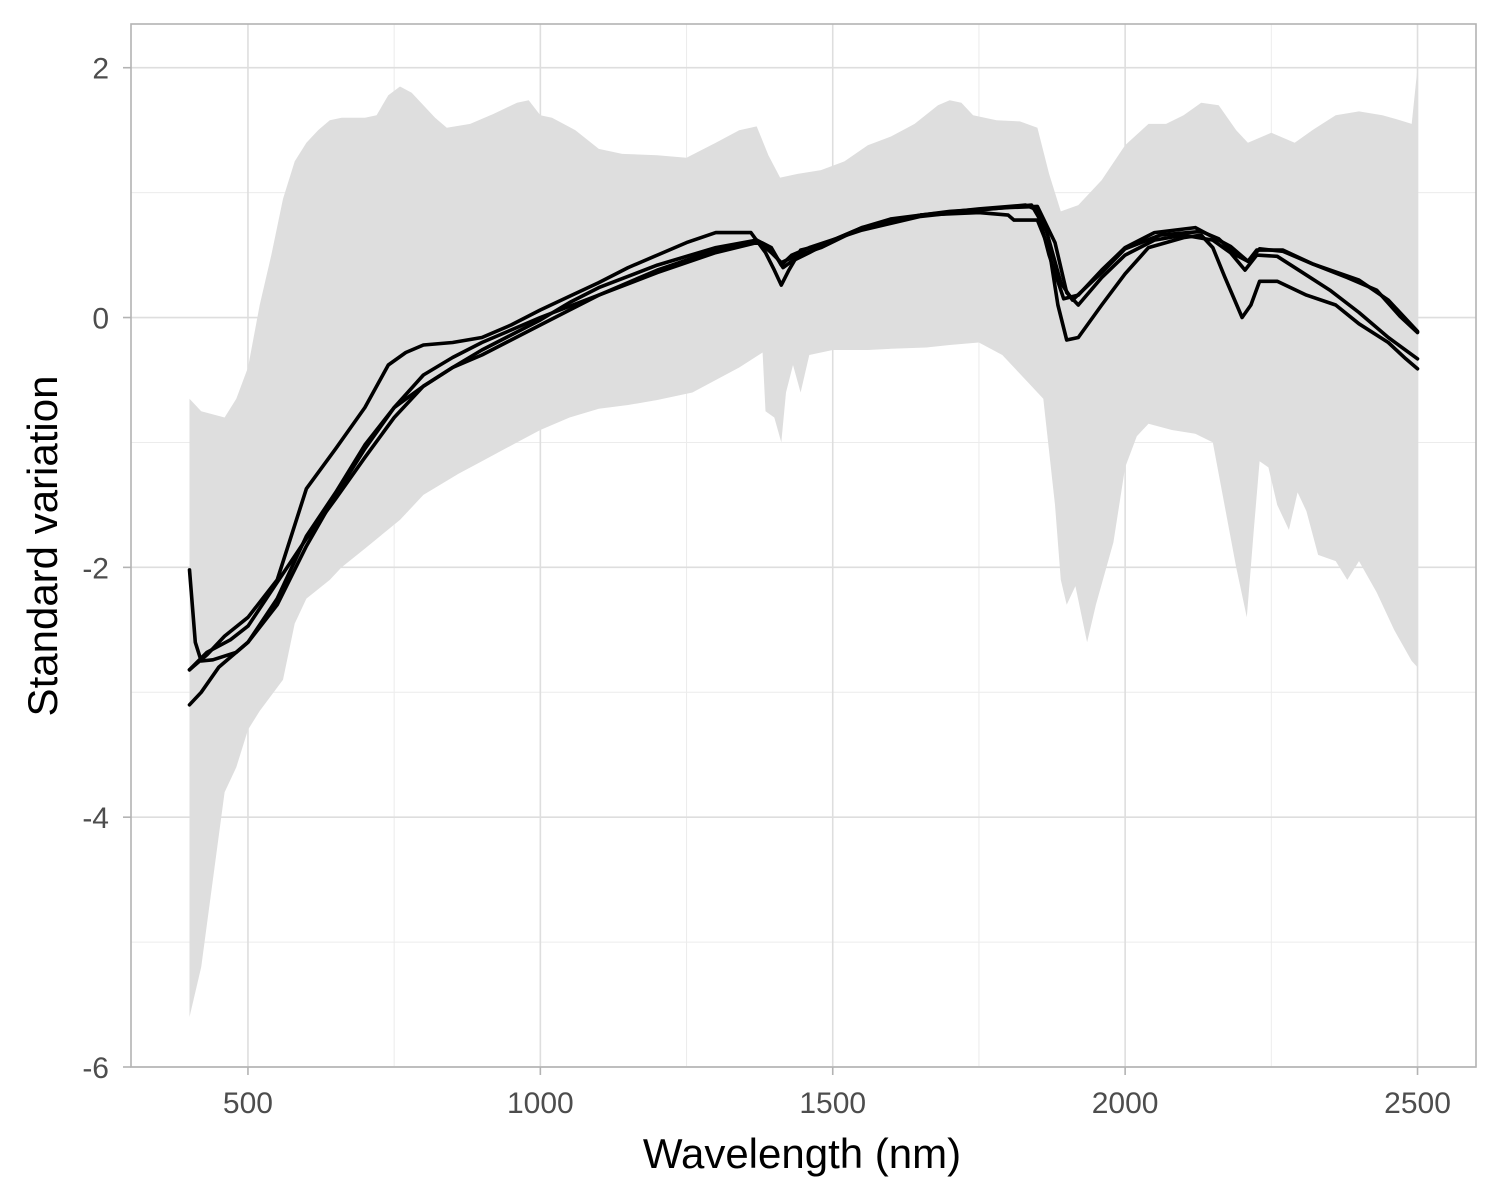  I want to click on y-tick-label: -2, so click(95, 568).